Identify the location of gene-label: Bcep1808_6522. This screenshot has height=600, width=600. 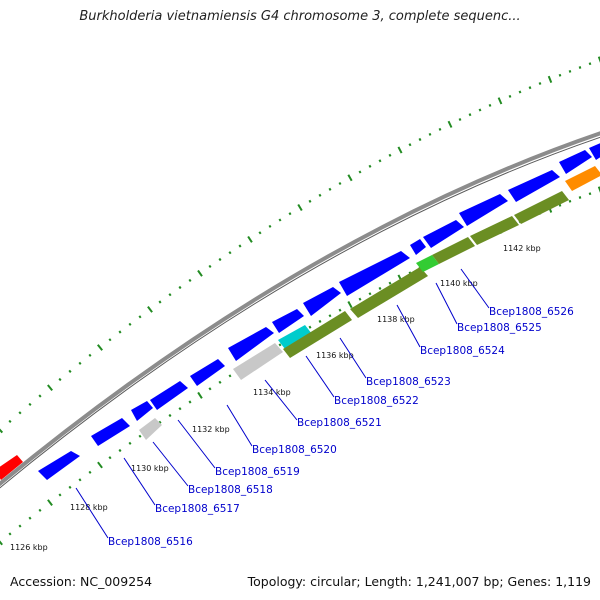
(376, 401).